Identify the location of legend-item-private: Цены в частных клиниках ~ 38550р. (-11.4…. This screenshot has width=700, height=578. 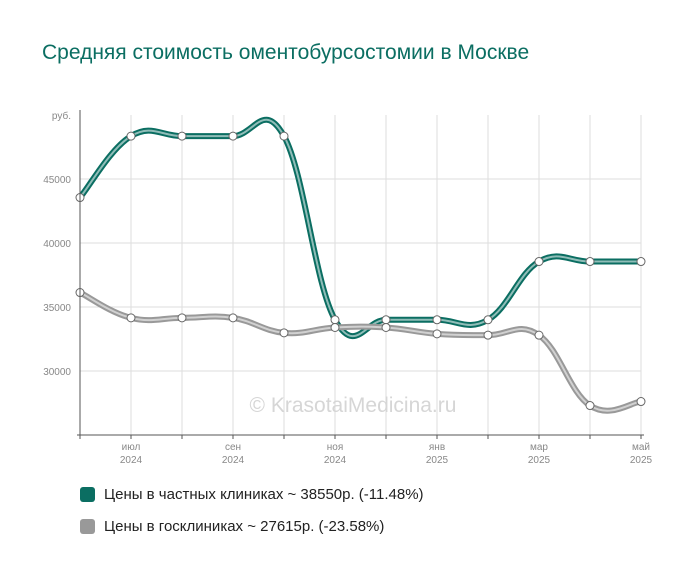
(252, 494).